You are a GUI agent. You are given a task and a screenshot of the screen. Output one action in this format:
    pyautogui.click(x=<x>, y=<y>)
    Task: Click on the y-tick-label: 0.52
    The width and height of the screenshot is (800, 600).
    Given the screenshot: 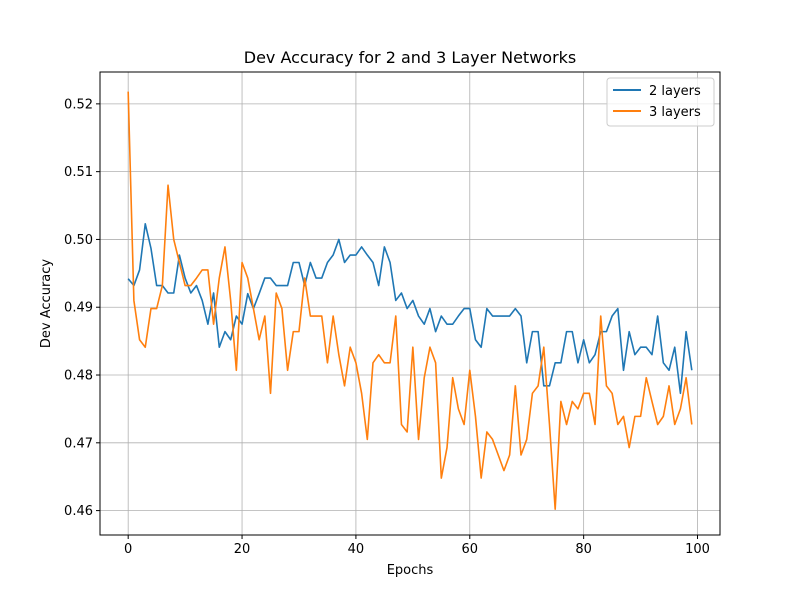 What is the action you would take?
    pyautogui.click(x=78, y=104)
    